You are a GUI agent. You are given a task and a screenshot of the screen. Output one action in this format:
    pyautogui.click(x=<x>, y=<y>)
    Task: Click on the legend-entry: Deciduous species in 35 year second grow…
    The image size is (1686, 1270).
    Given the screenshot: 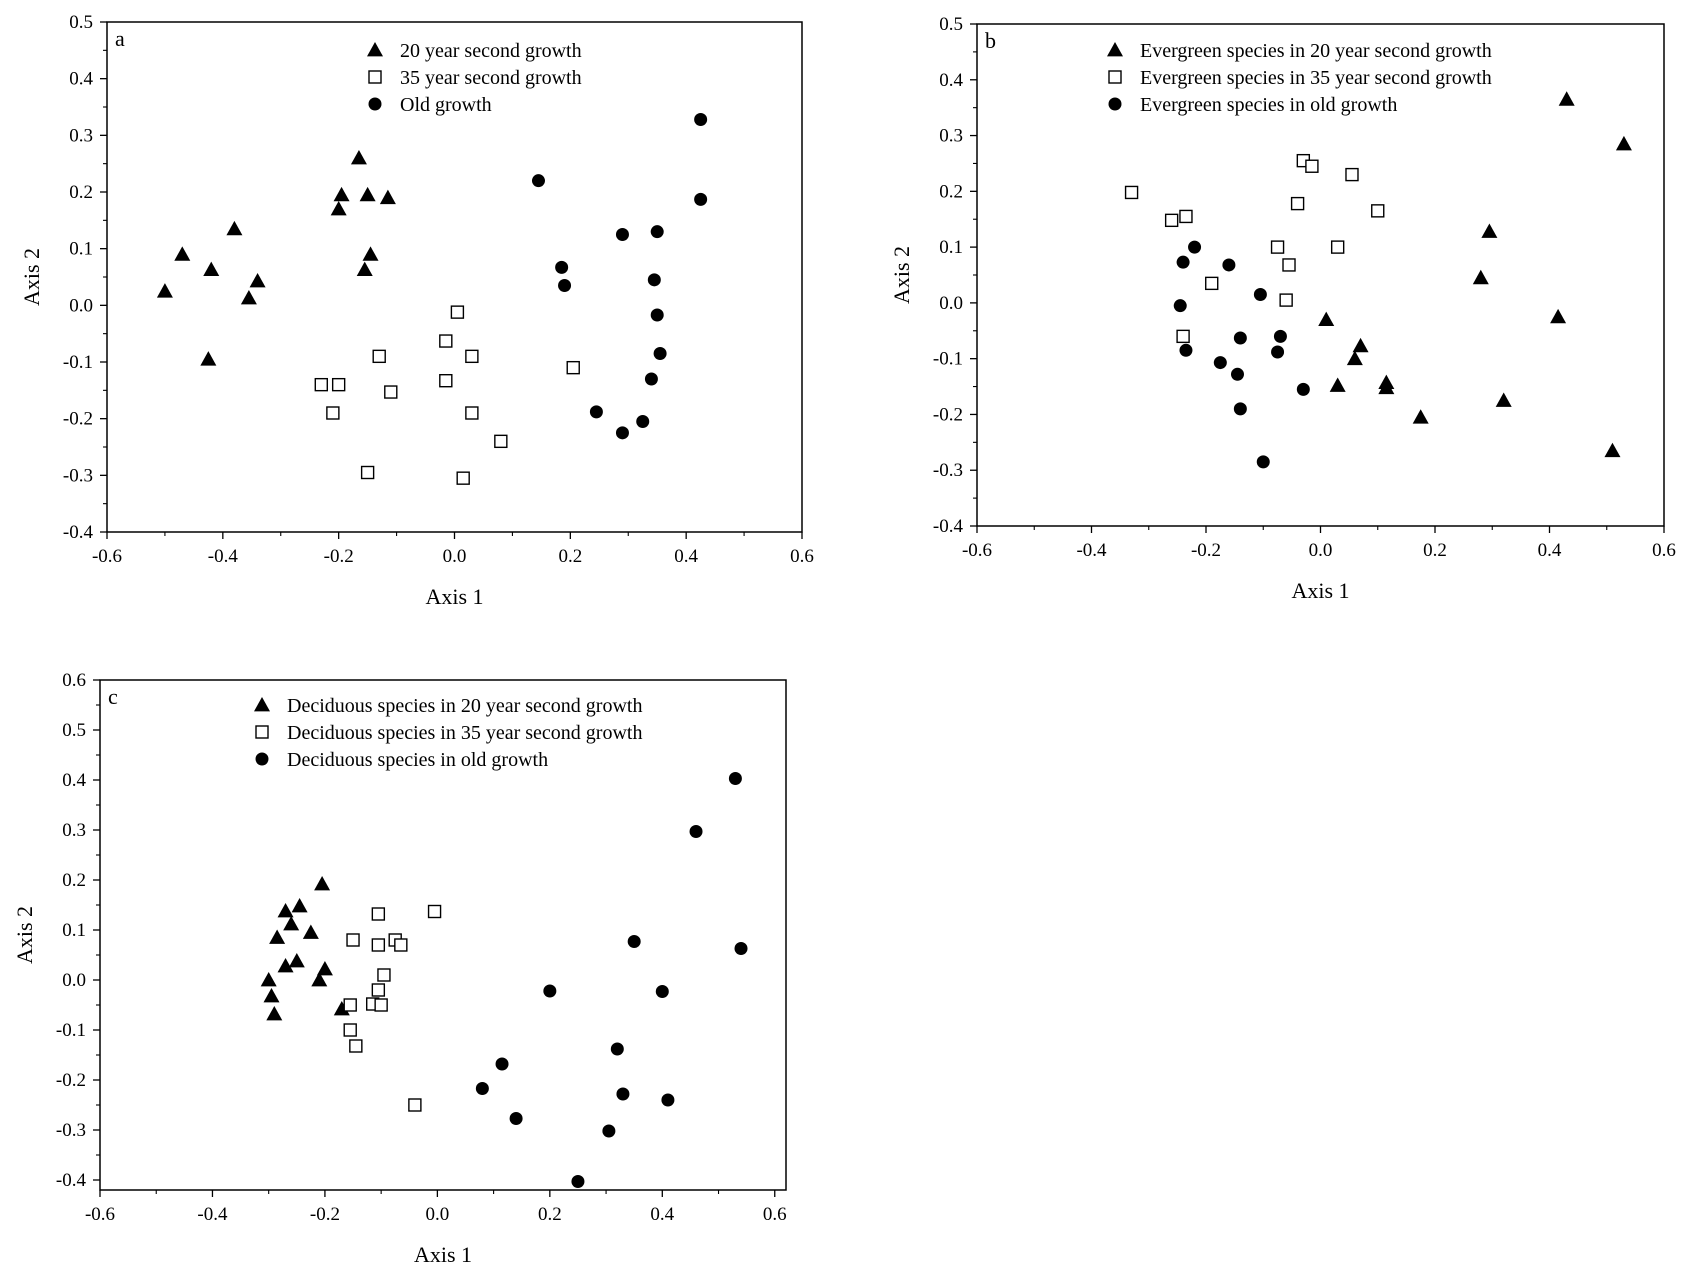 What is the action you would take?
    pyautogui.click(x=464, y=733)
    